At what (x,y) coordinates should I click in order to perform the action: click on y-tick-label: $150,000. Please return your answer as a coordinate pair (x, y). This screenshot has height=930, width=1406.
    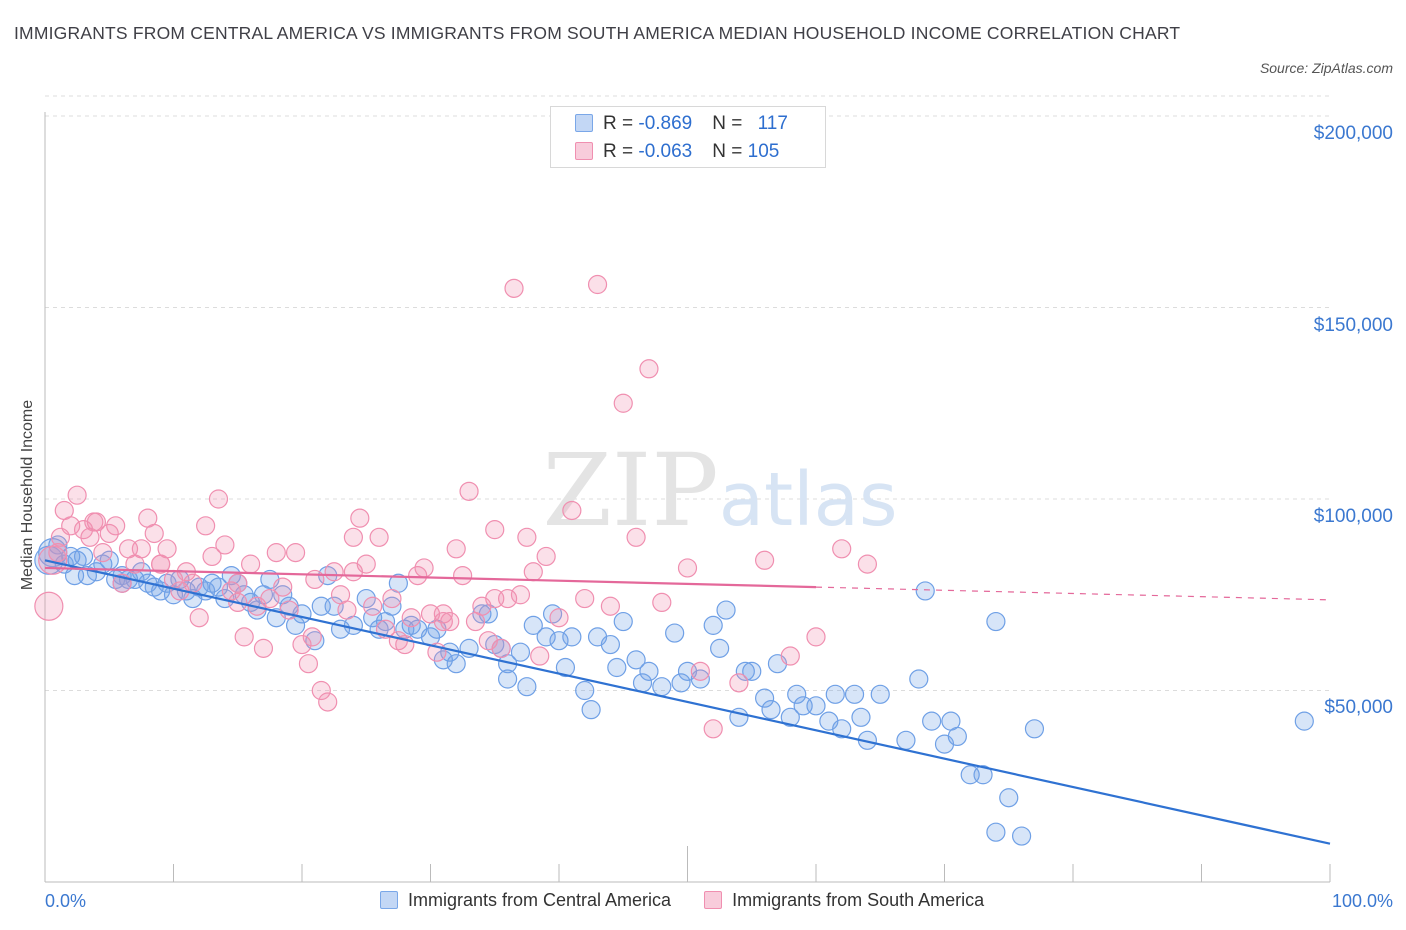
    Looking at the image, I should click on (1353, 325).